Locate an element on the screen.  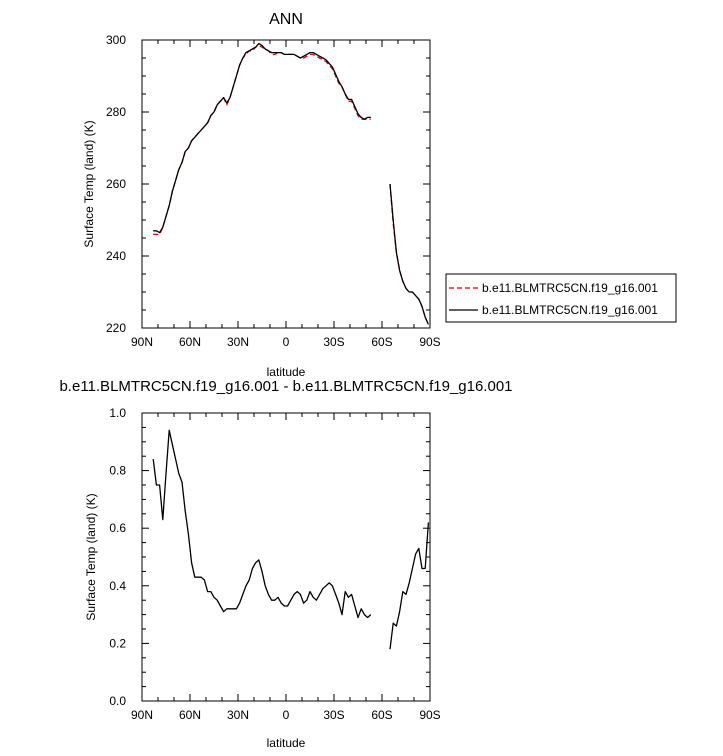
top-xtick-label: 30S is located at coordinates (333, 342).